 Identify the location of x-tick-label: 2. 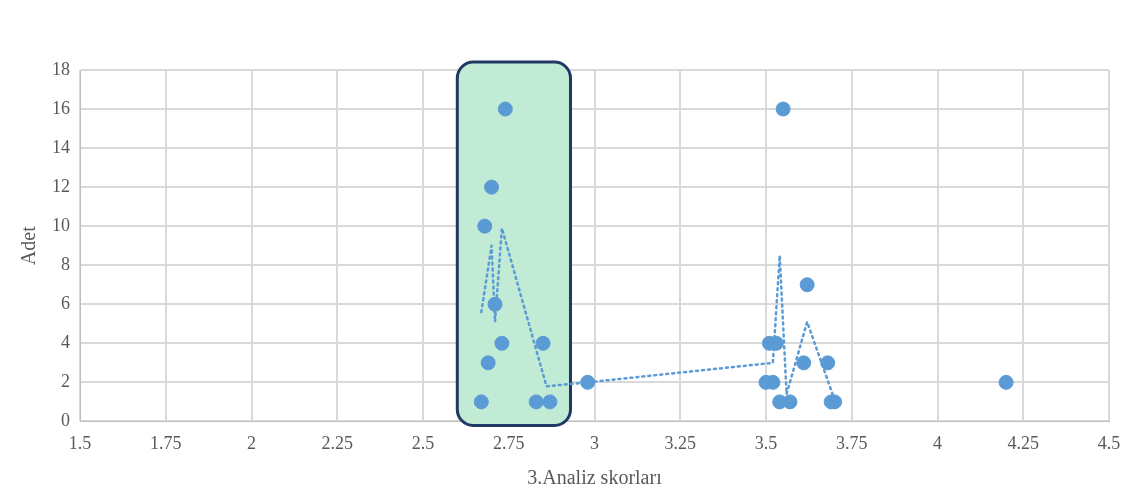
(251, 442).